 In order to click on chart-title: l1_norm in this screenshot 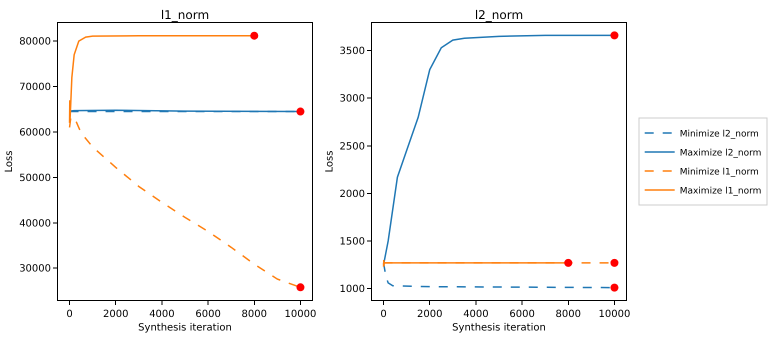, I will do `click(185, 15)`.